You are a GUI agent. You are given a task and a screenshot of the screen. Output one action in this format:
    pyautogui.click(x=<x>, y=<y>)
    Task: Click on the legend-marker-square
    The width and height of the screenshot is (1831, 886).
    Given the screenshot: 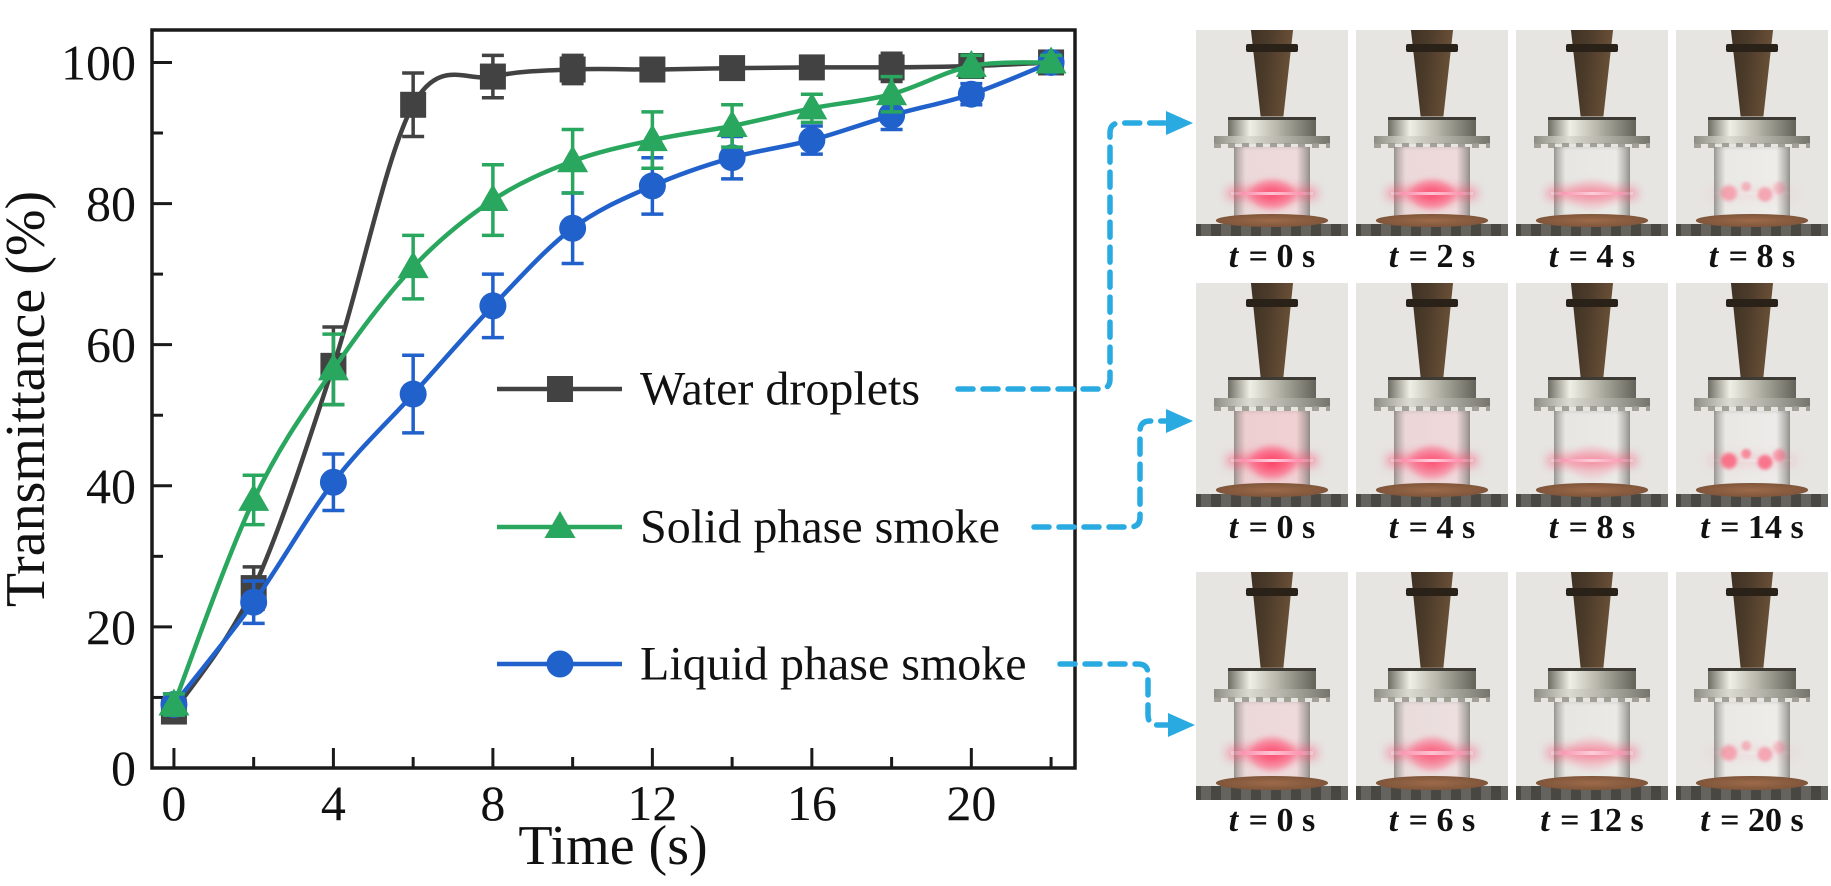 What is the action you would take?
    pyautogui.click(x=560, y=389)
    